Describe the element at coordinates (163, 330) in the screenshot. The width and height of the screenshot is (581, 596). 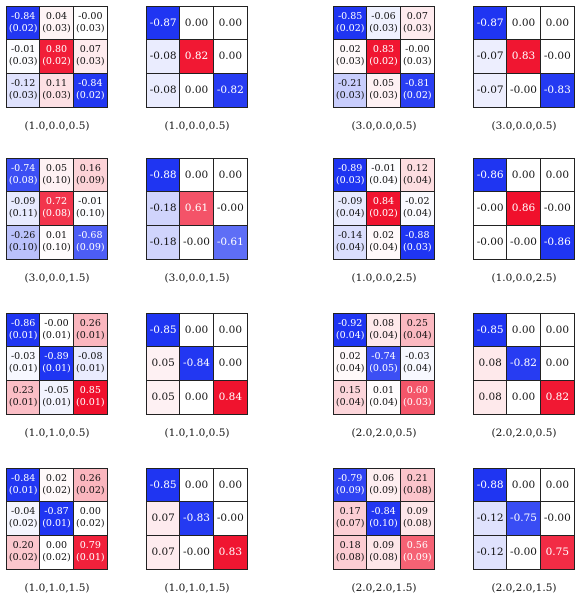
I see `cell-value: -0.85` at that location.